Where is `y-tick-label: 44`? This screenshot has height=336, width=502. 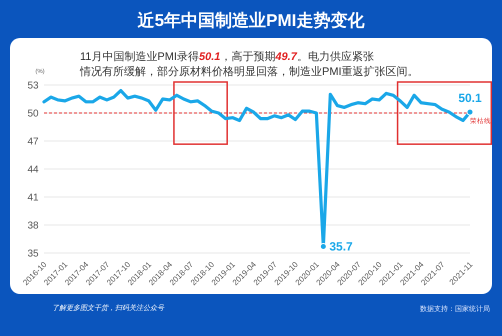
y-tick-label: 44 is located at coordinates (33, 170).